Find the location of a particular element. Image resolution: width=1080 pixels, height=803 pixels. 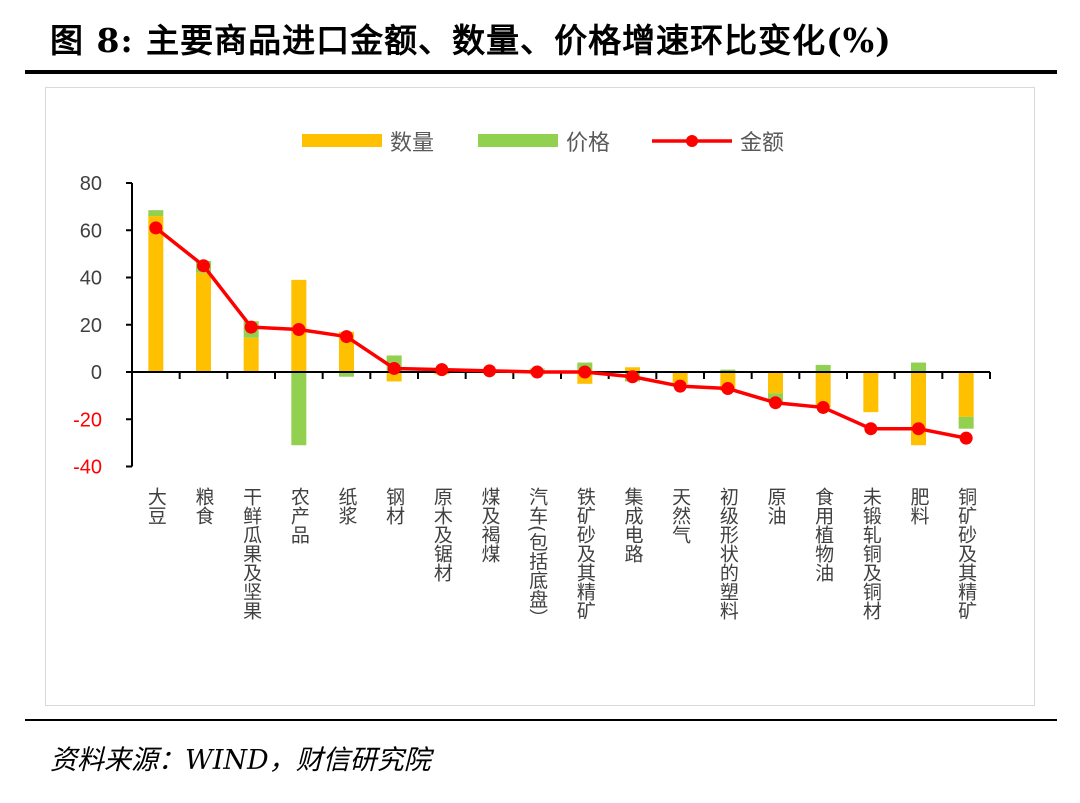

x-tick-label: 汽车(包括底盘） is located at coordinates (537, 557).